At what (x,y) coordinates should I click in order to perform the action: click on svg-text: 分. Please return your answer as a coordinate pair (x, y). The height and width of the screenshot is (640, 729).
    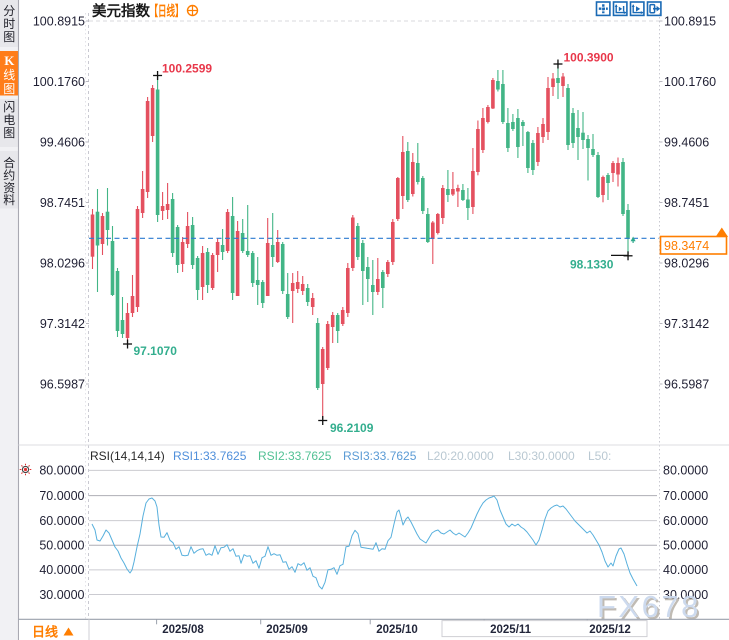
    Looking at the image, I should click on (9, 11).